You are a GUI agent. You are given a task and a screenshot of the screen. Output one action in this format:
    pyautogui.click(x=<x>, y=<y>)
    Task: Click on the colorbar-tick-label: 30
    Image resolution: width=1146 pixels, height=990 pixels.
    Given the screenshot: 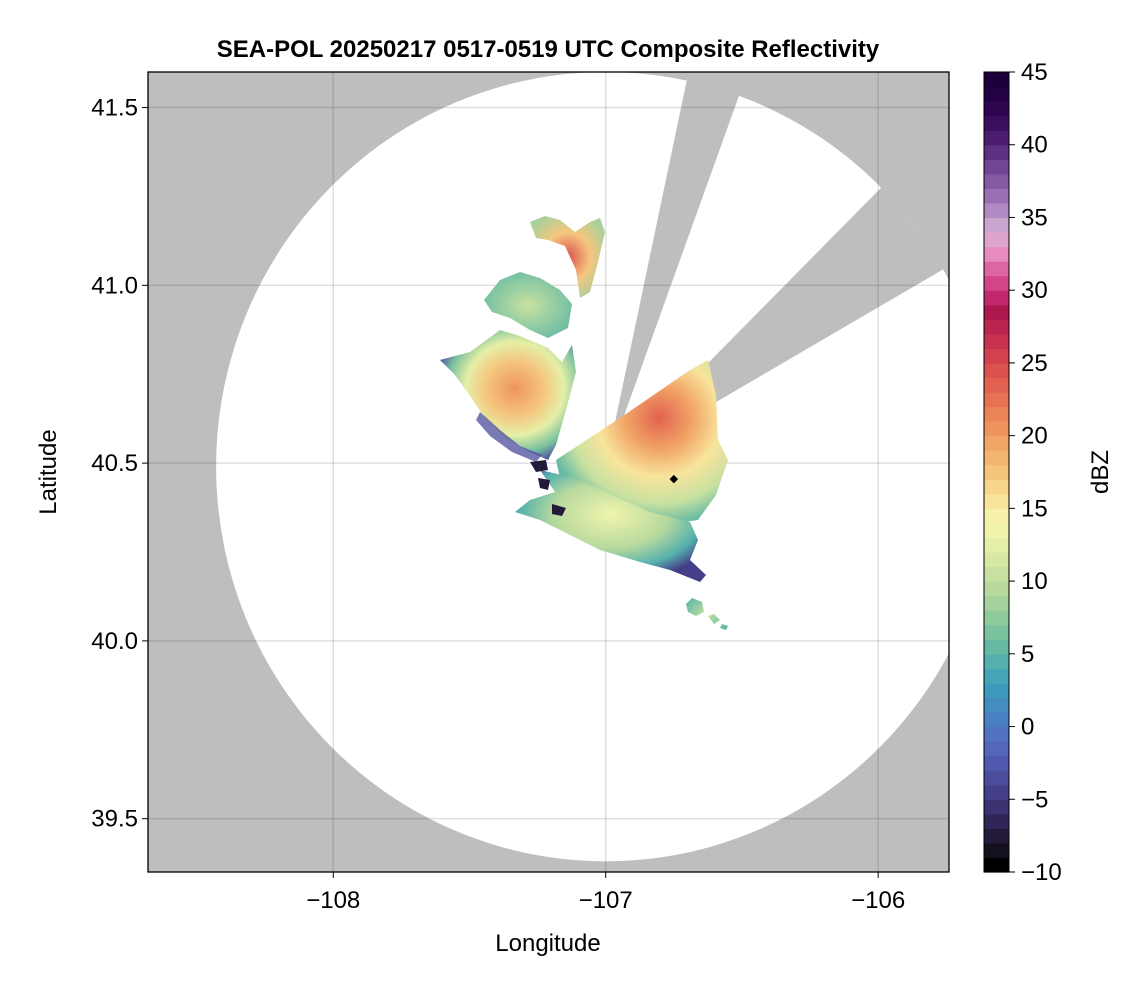 What is the action you would take?
    pyautogui.click(x=1034, y=290)
    